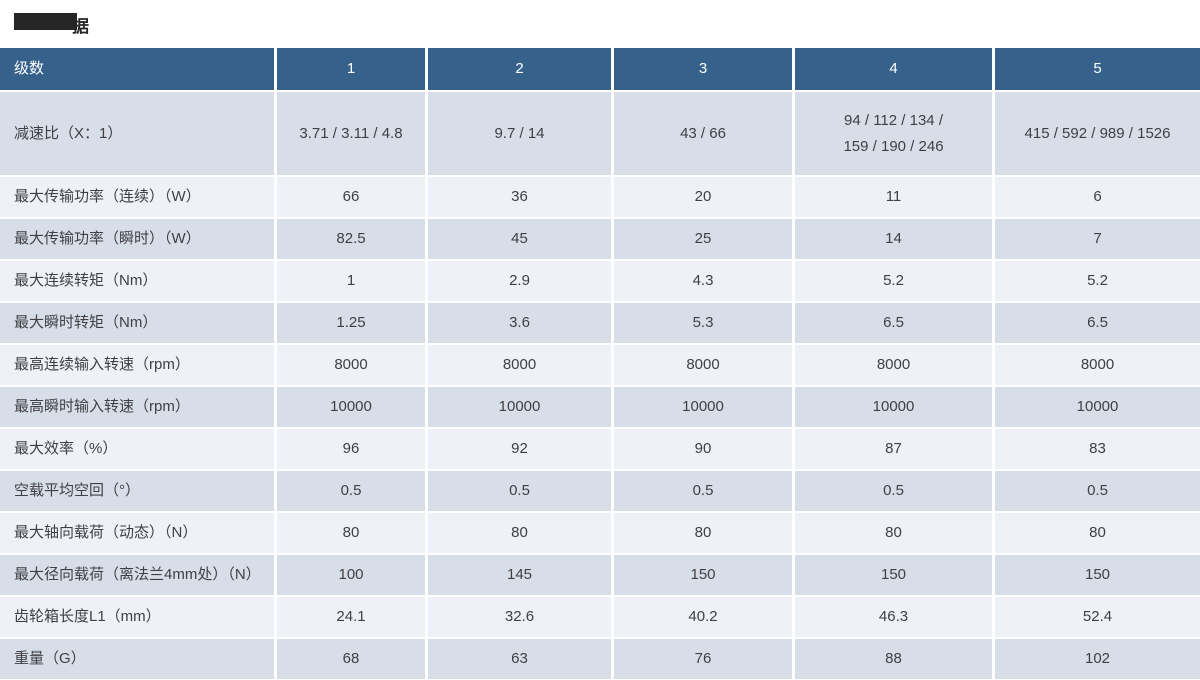  I want to click on column-header-5: 5, so click(1097, 69).